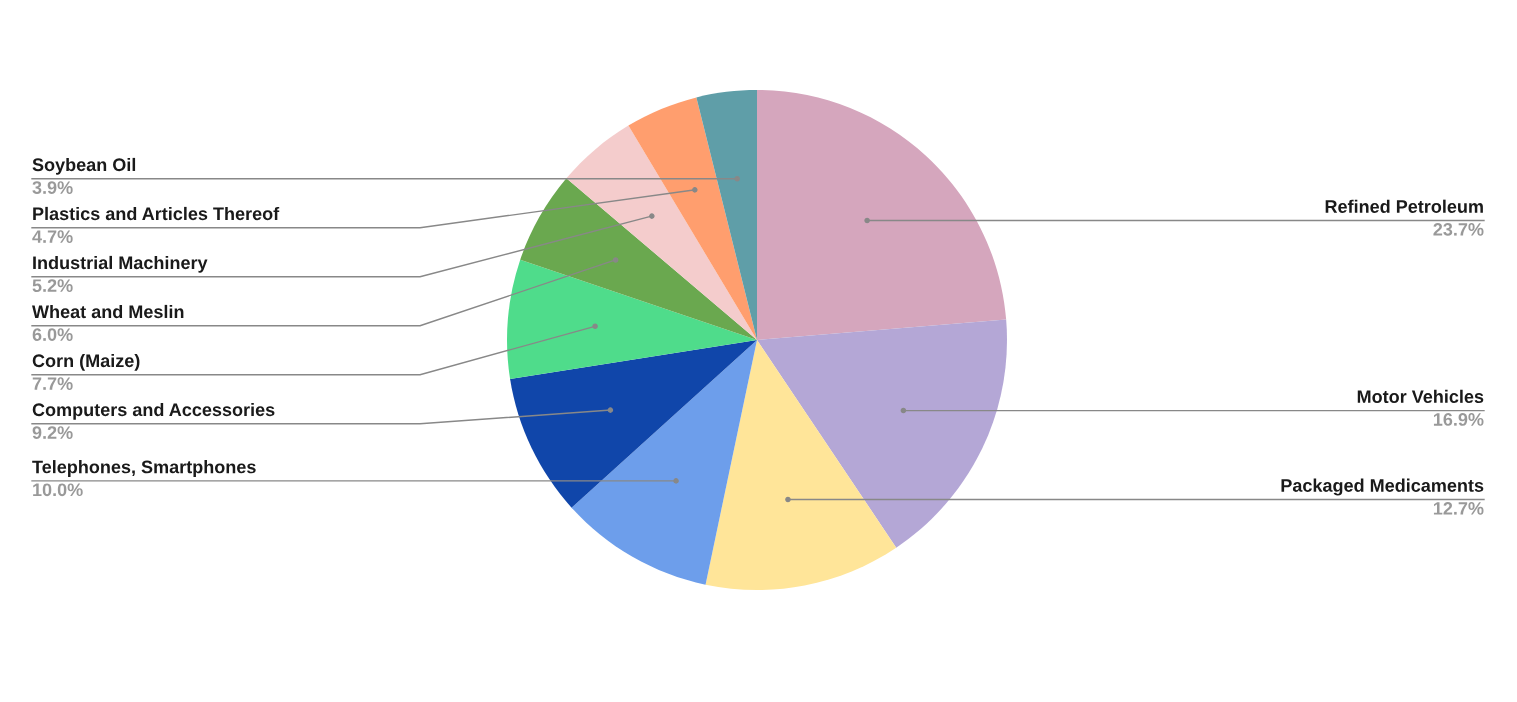 The height and width of the screenshot is (702, 1517). Describe the element at coordinates (58, 490) in the screenshot. I see `data-label: 10.0%` at that location.